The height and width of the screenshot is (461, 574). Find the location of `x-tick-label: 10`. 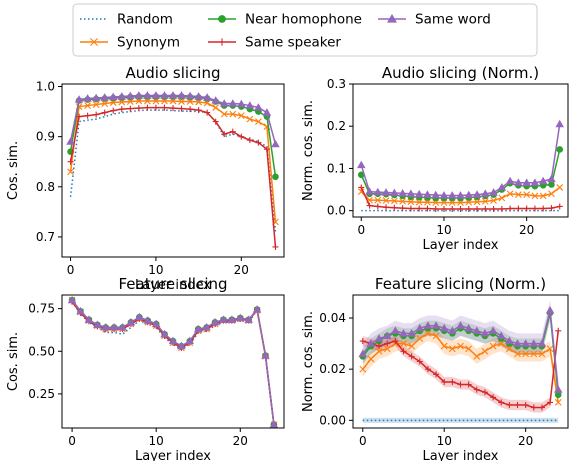

x-tick-label: 10 is located at coordinates (156, 441).